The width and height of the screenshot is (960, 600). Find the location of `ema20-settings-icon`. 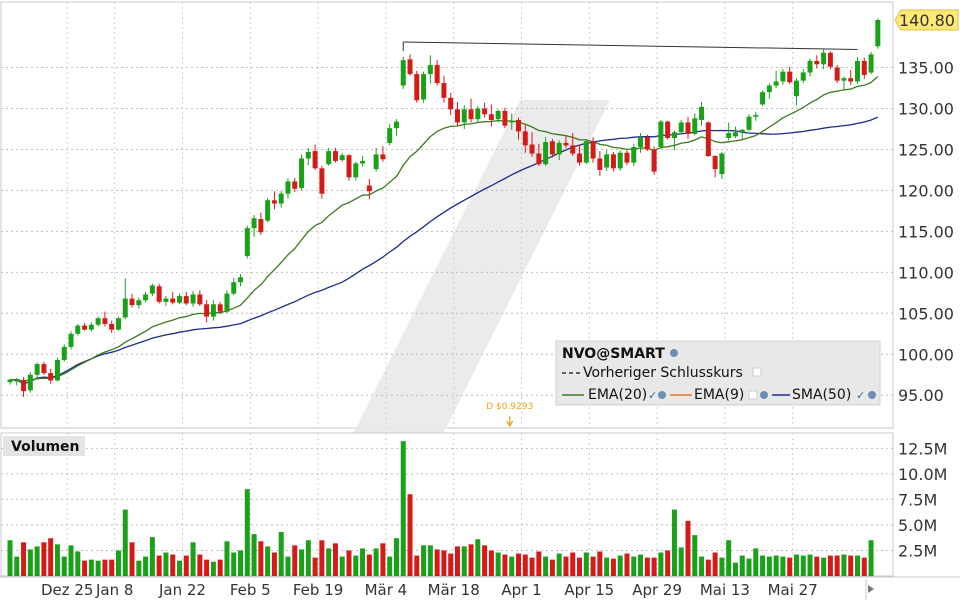

ema20-settings-icon is located at coordinates (662, 395).